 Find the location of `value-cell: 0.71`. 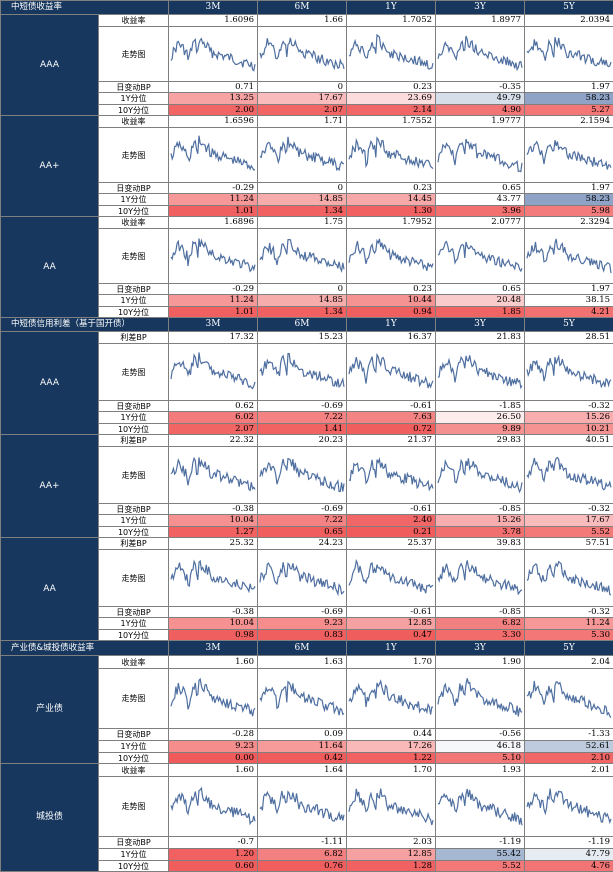

value-cell: 0.71 is located at coordinates (213, 87).